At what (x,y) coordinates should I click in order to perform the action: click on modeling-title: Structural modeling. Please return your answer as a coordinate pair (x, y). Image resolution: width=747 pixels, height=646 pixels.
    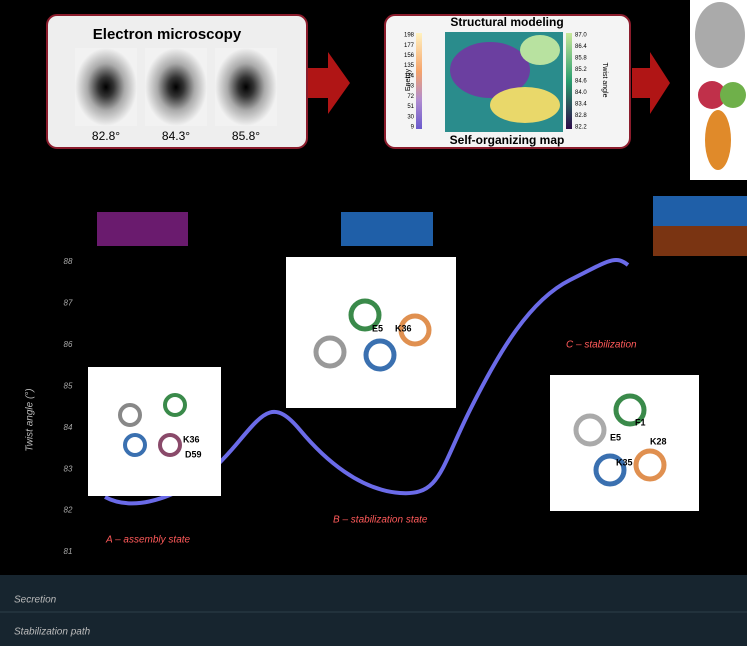
    Looking at the image, I should click on (506, 22).